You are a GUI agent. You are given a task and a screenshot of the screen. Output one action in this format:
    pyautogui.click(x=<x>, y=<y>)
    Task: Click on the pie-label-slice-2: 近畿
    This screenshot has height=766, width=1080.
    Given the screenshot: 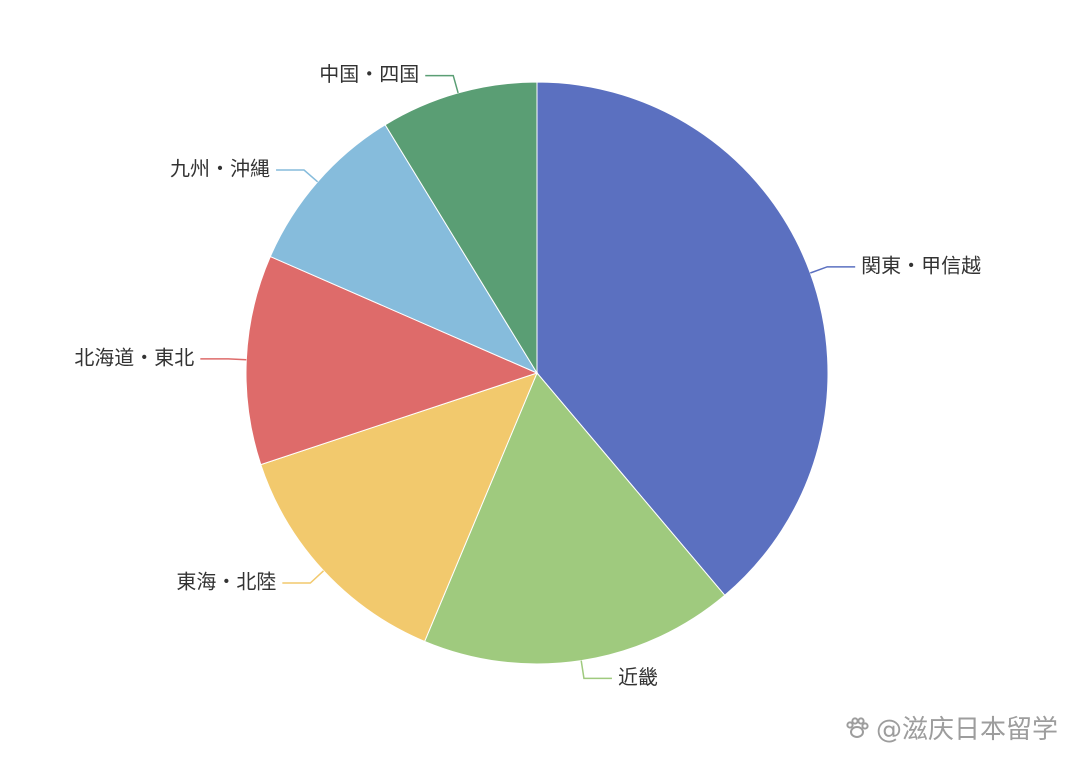 What is the action you would take?
    pyautogui.click(x=638, y=677)
    